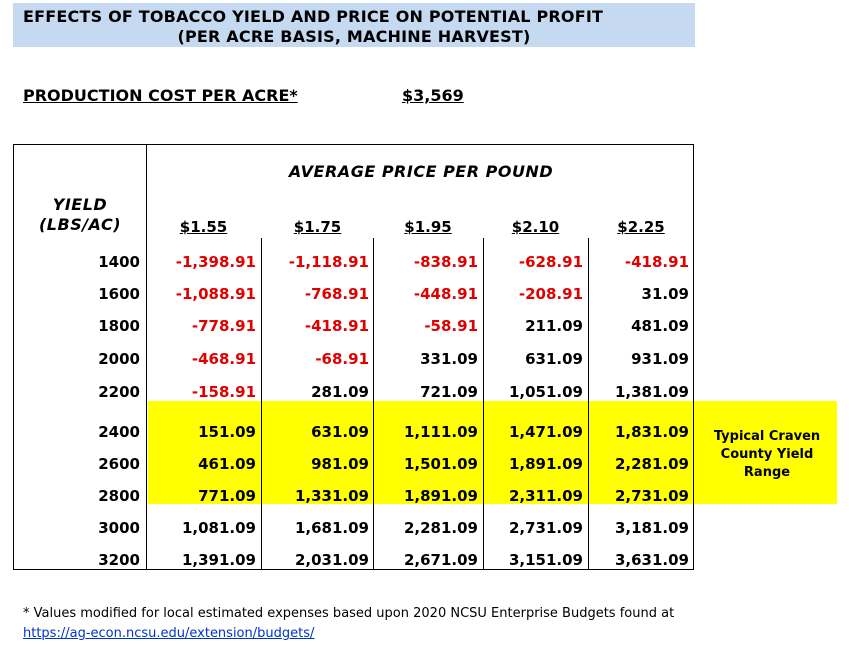  What do you see at coordinates (440, 464) in the screenshot?
I see `profit-cell: 1,501.09` at bounding box center [440, 464].